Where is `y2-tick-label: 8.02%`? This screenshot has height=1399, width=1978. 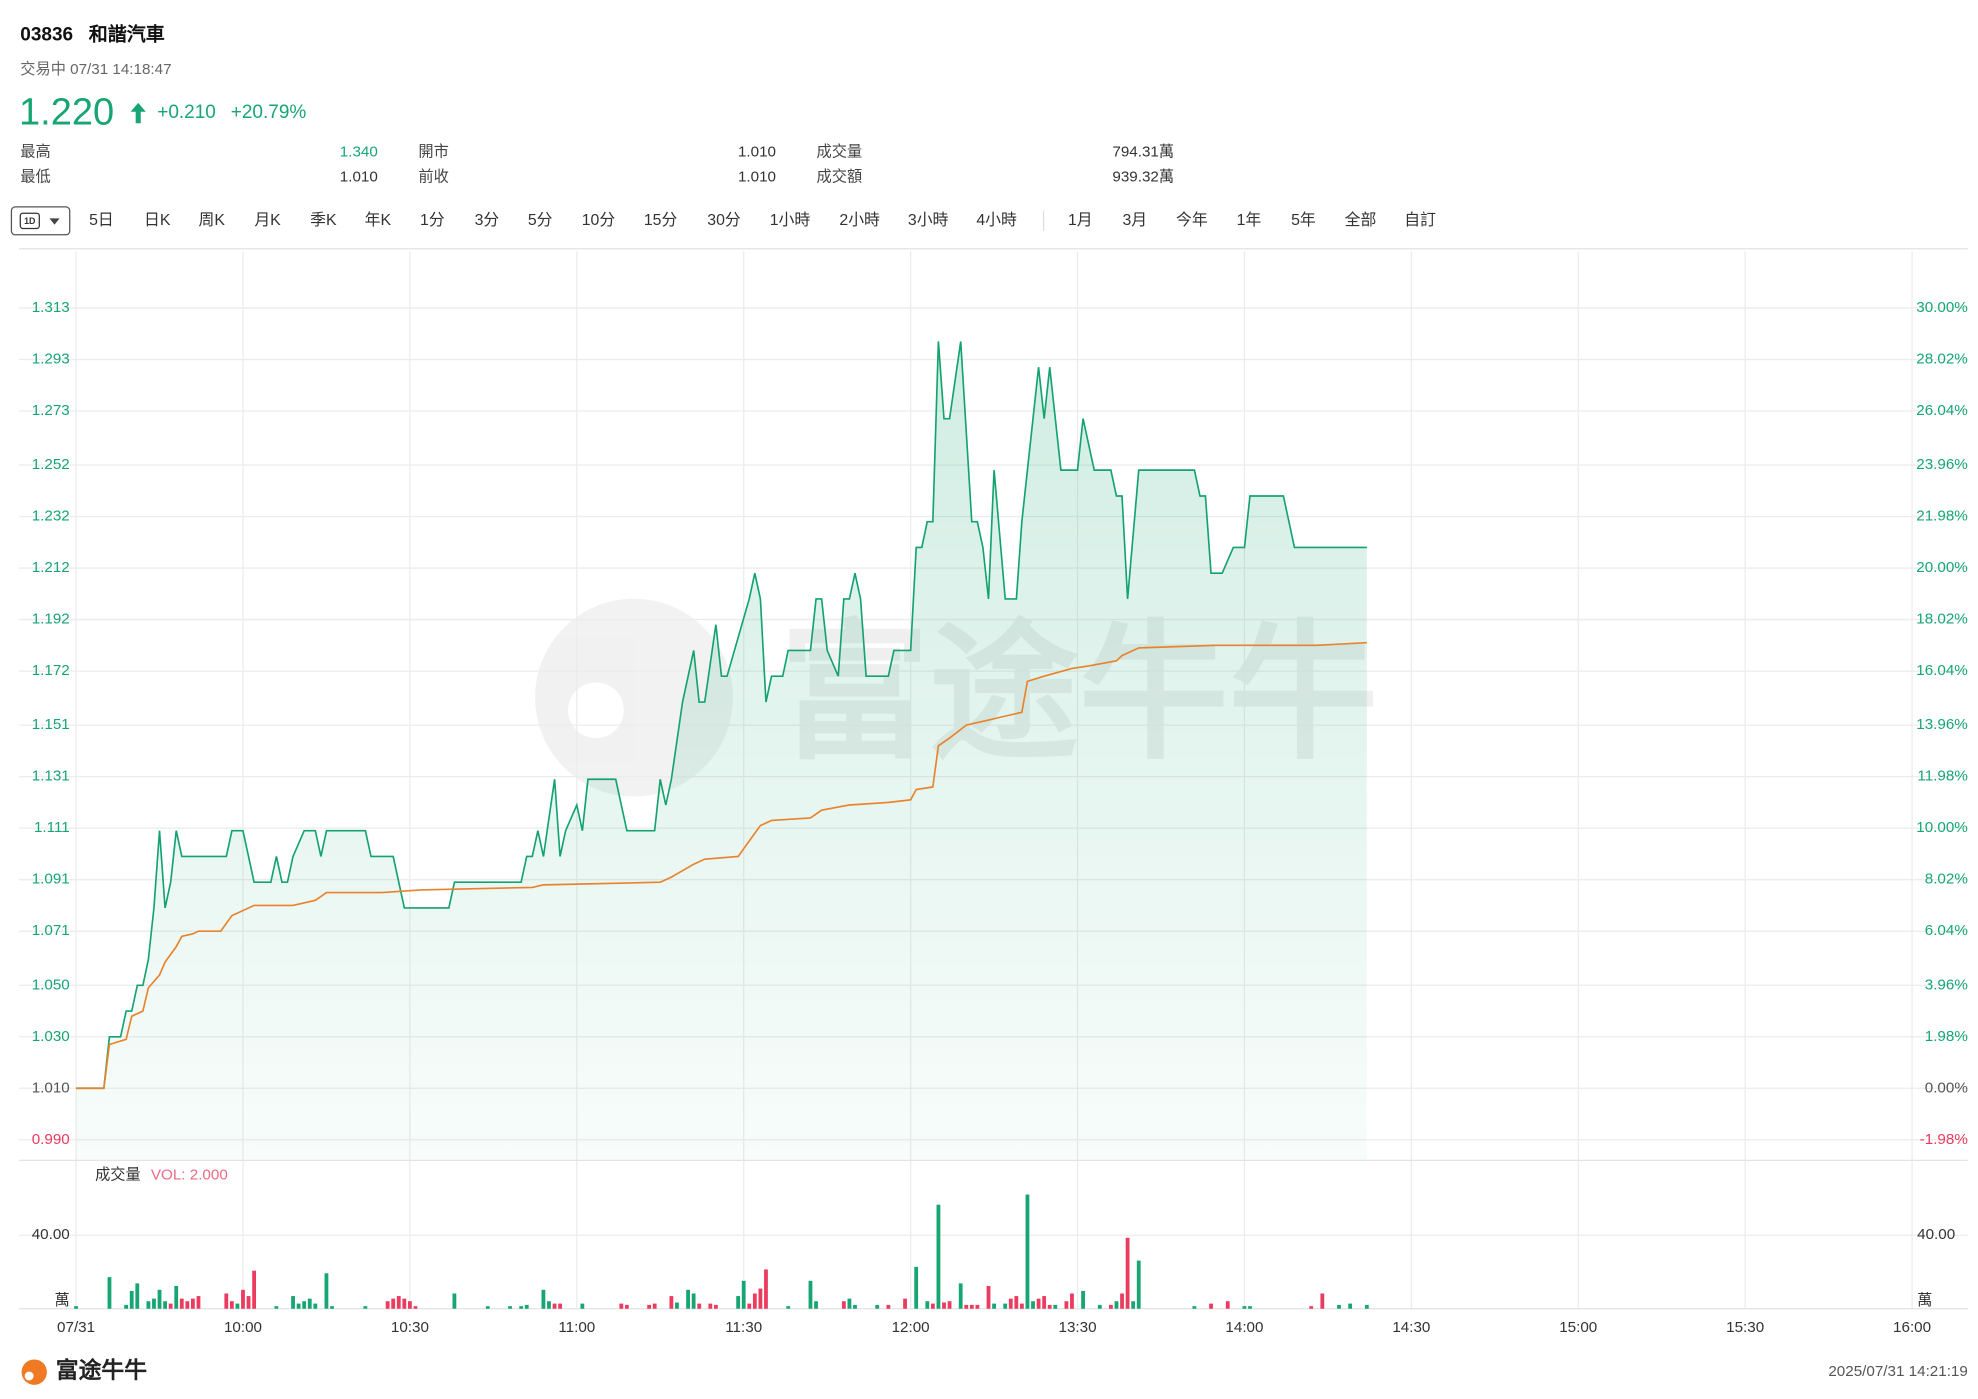 y2-tick-label: 8.02% is located at coordinates (1946, 879).